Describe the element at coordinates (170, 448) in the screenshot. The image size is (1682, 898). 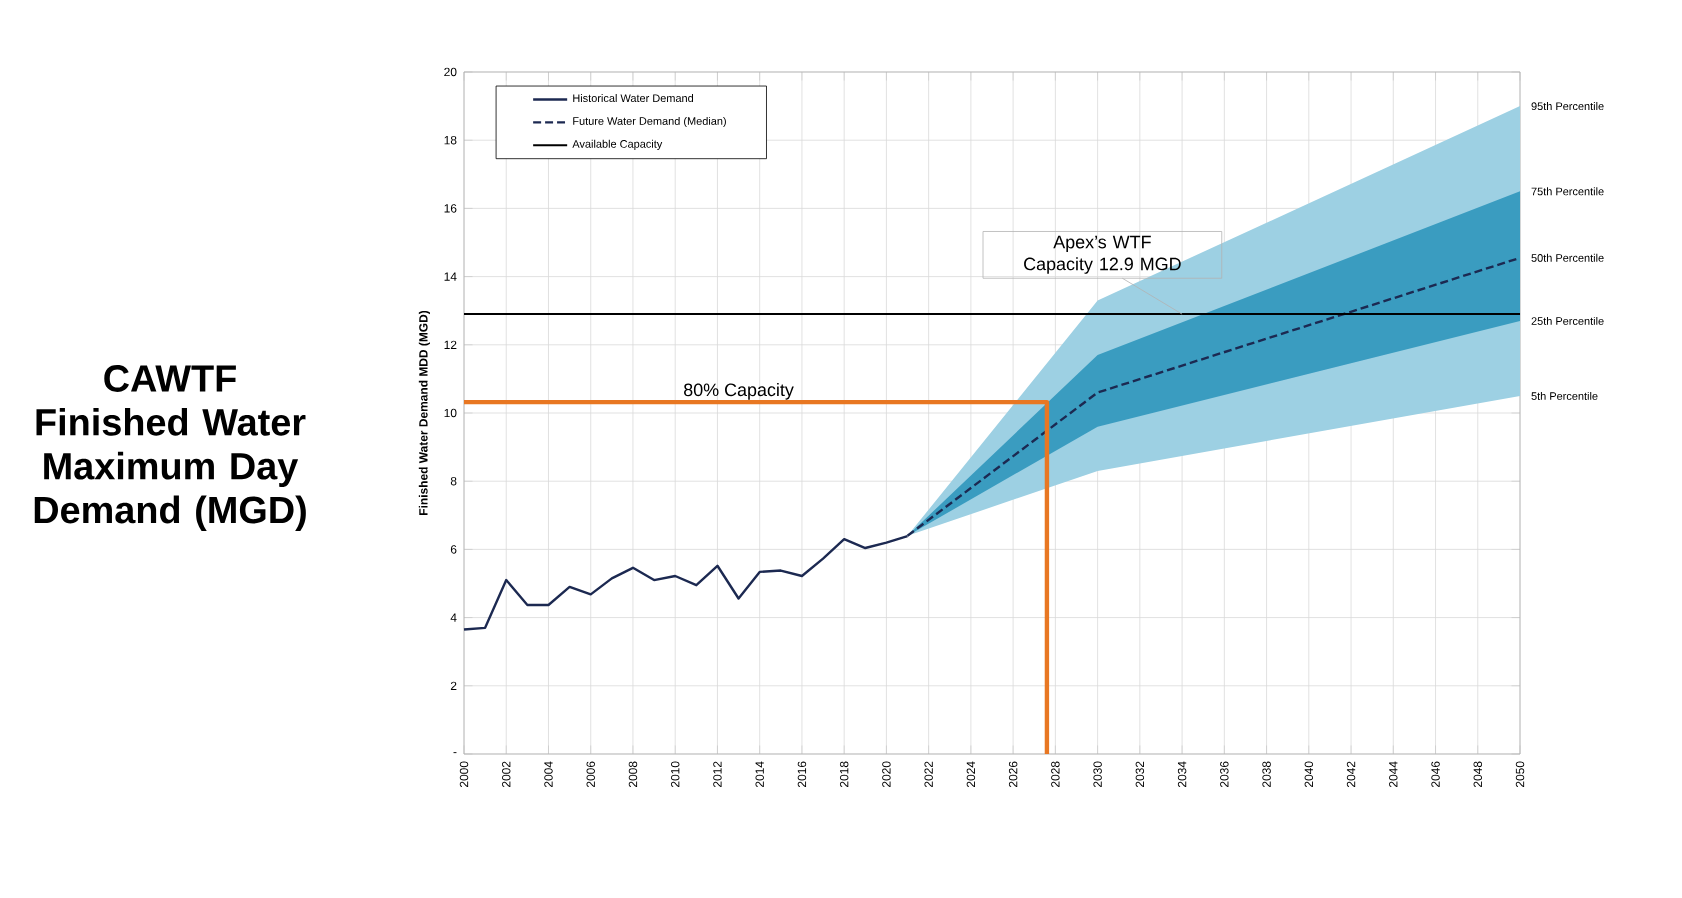
I see `text: CAWTF Finished Water Maximum Day Demand (MGD)` at that location.